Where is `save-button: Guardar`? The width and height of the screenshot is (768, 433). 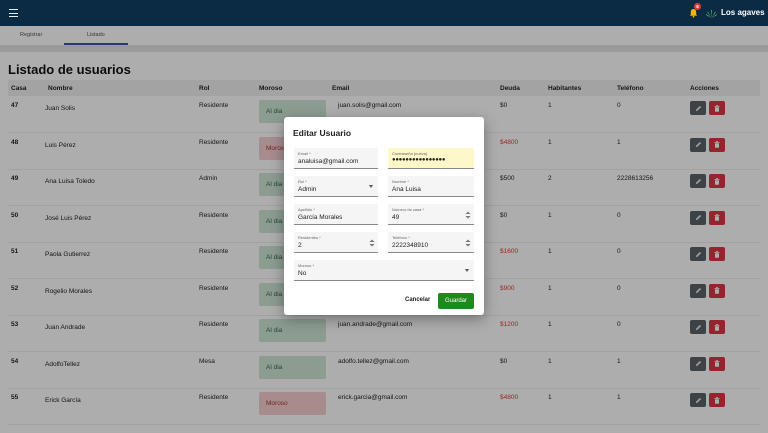
save-button: Guardar is located at coordinates (456, 301).